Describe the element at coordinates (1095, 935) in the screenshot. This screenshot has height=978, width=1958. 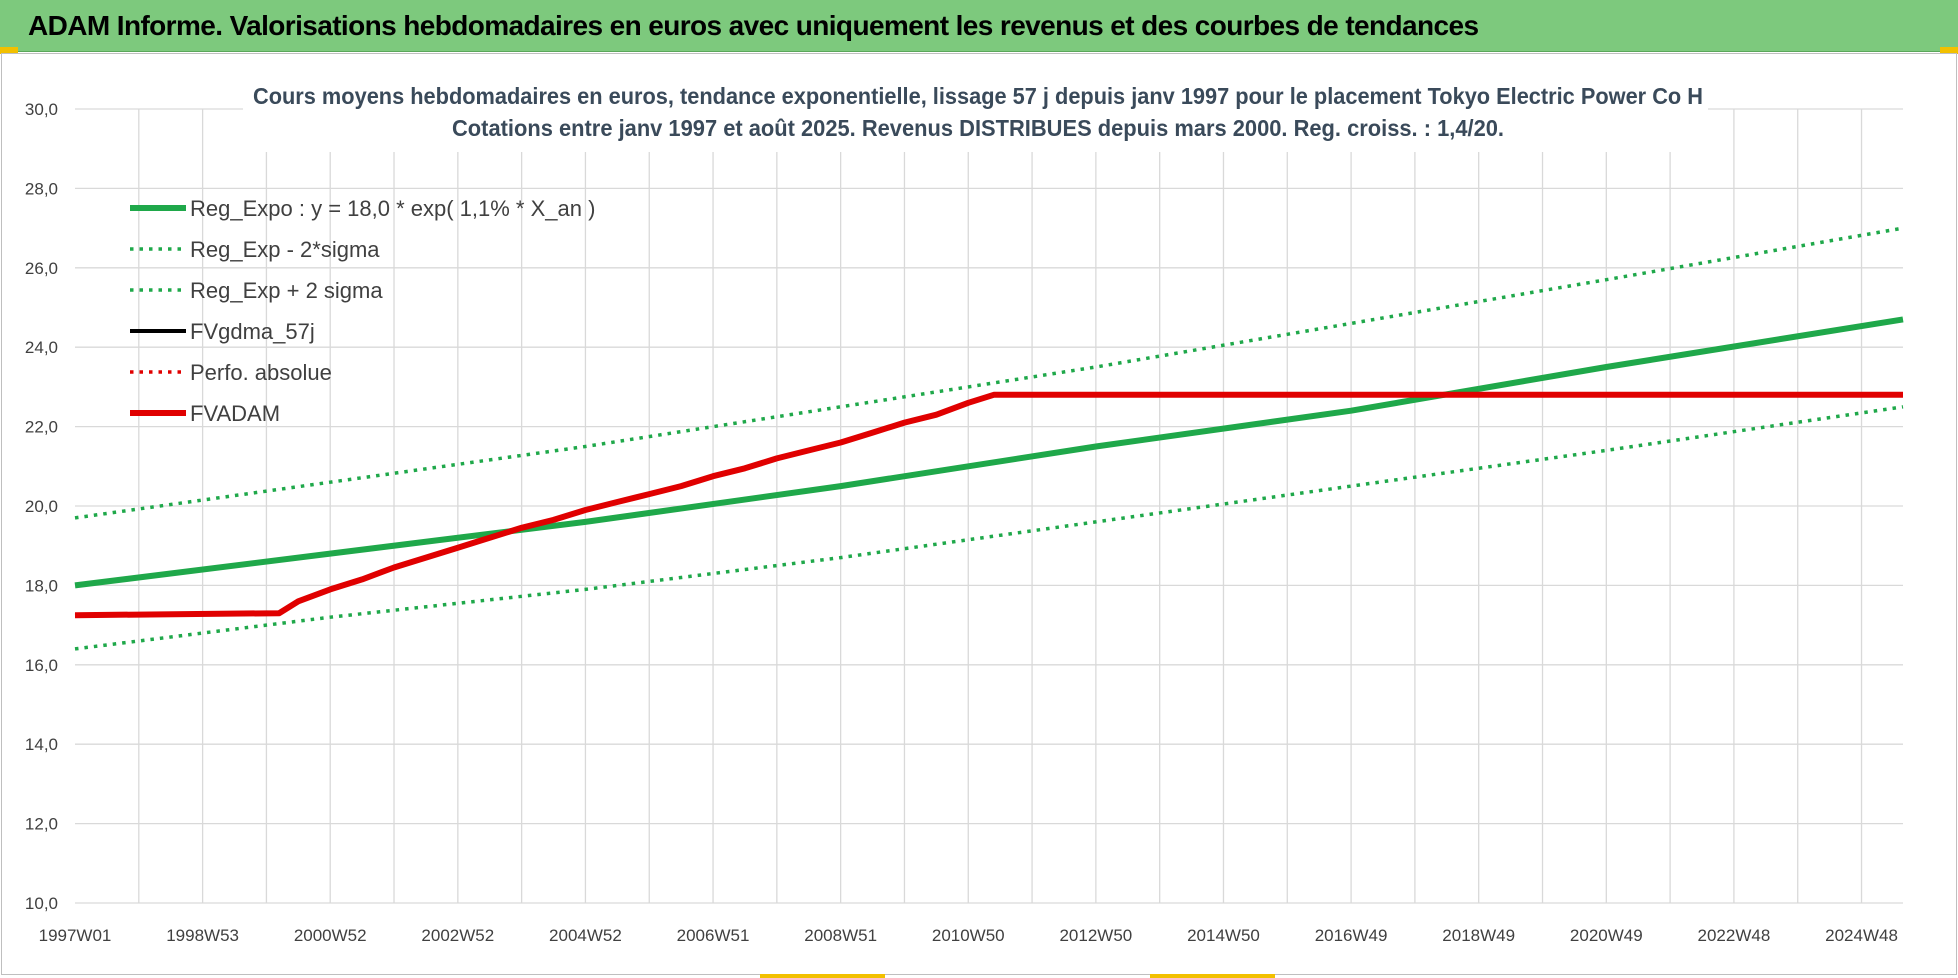
I see `x-tick-label: 2012W50` at that location.